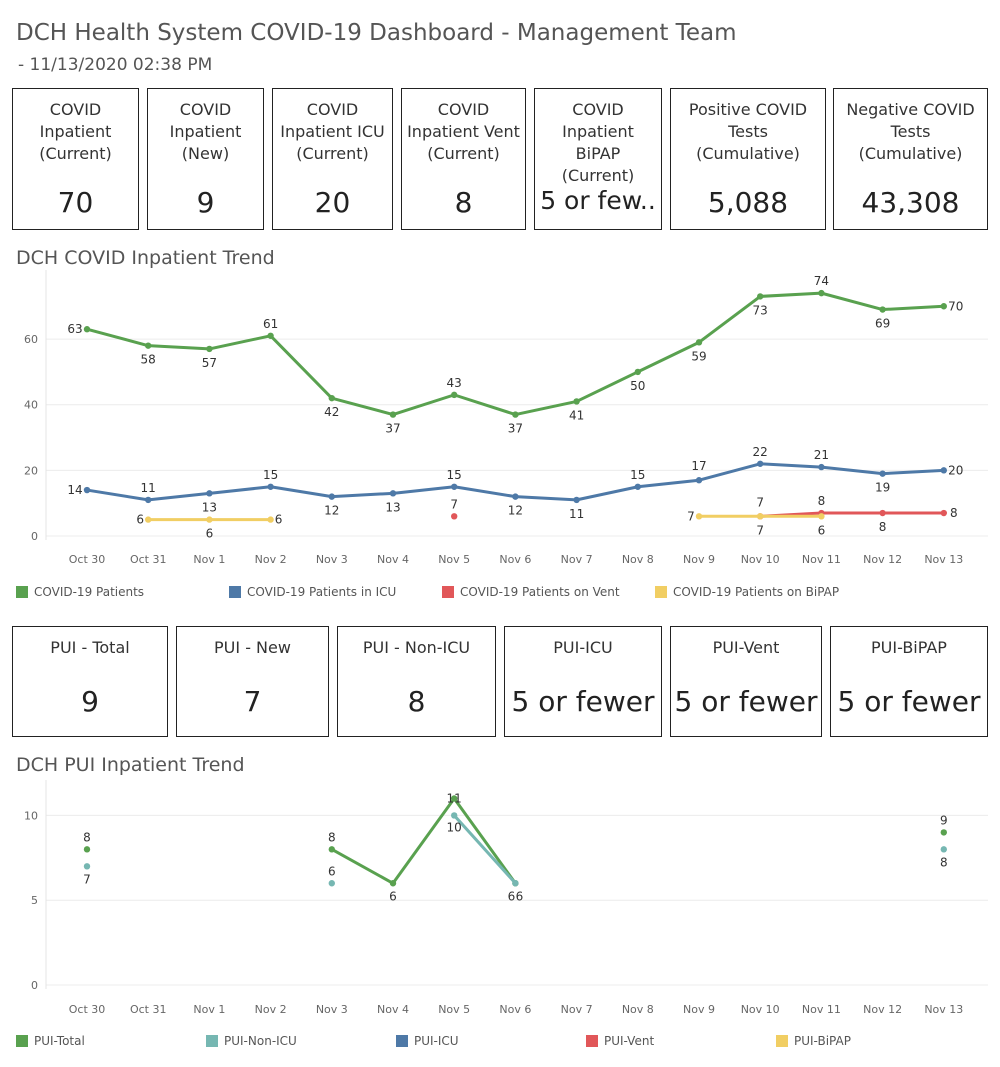  Describe the element at coordinates (583, 681) in the screenshot. I see `kpi-pui-icu: PUI-ICU 5 or fewer` at that location.